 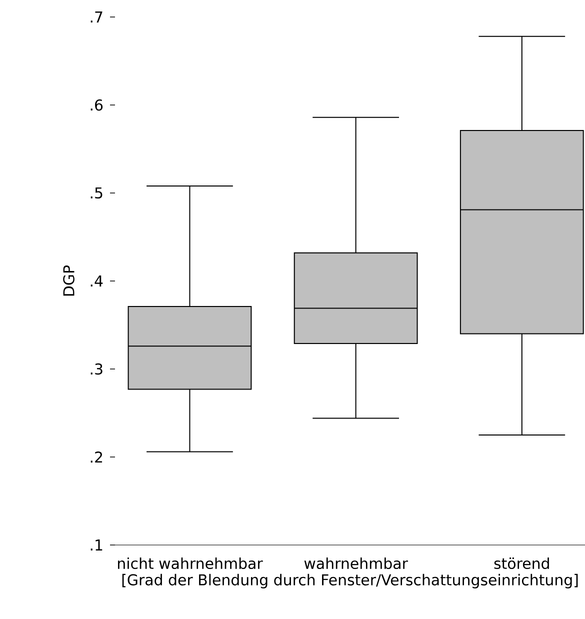 What do you see at coordinates (96, 457) in the screenshot?
I see `y-tick-label: .2` at bounding box center [96, 457].